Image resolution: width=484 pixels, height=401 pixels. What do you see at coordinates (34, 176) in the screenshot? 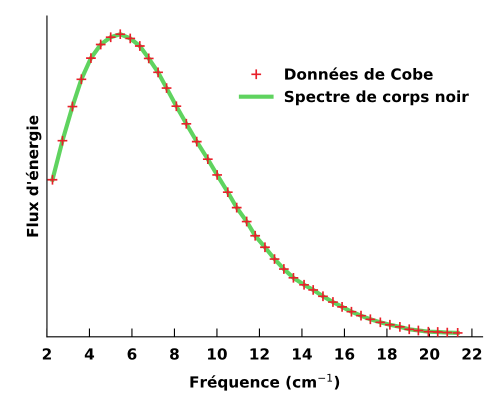
I see `y-axis-title: Flux d'énergie` at bounding box center [34, 176].